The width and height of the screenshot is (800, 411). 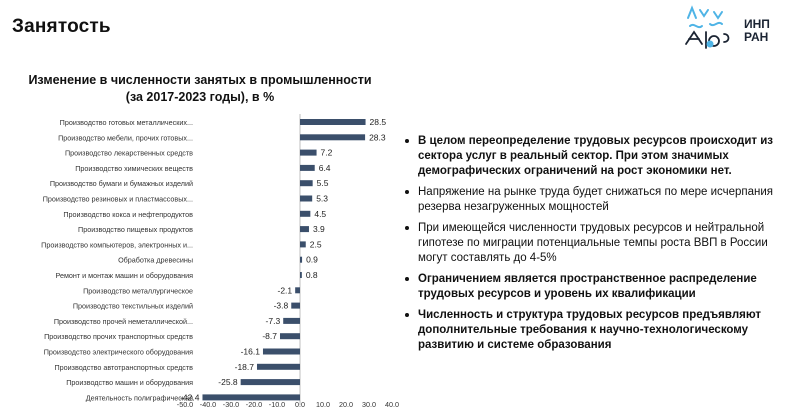 I want to click on x-tick-label: 10.0, so click(x=323, y=404).